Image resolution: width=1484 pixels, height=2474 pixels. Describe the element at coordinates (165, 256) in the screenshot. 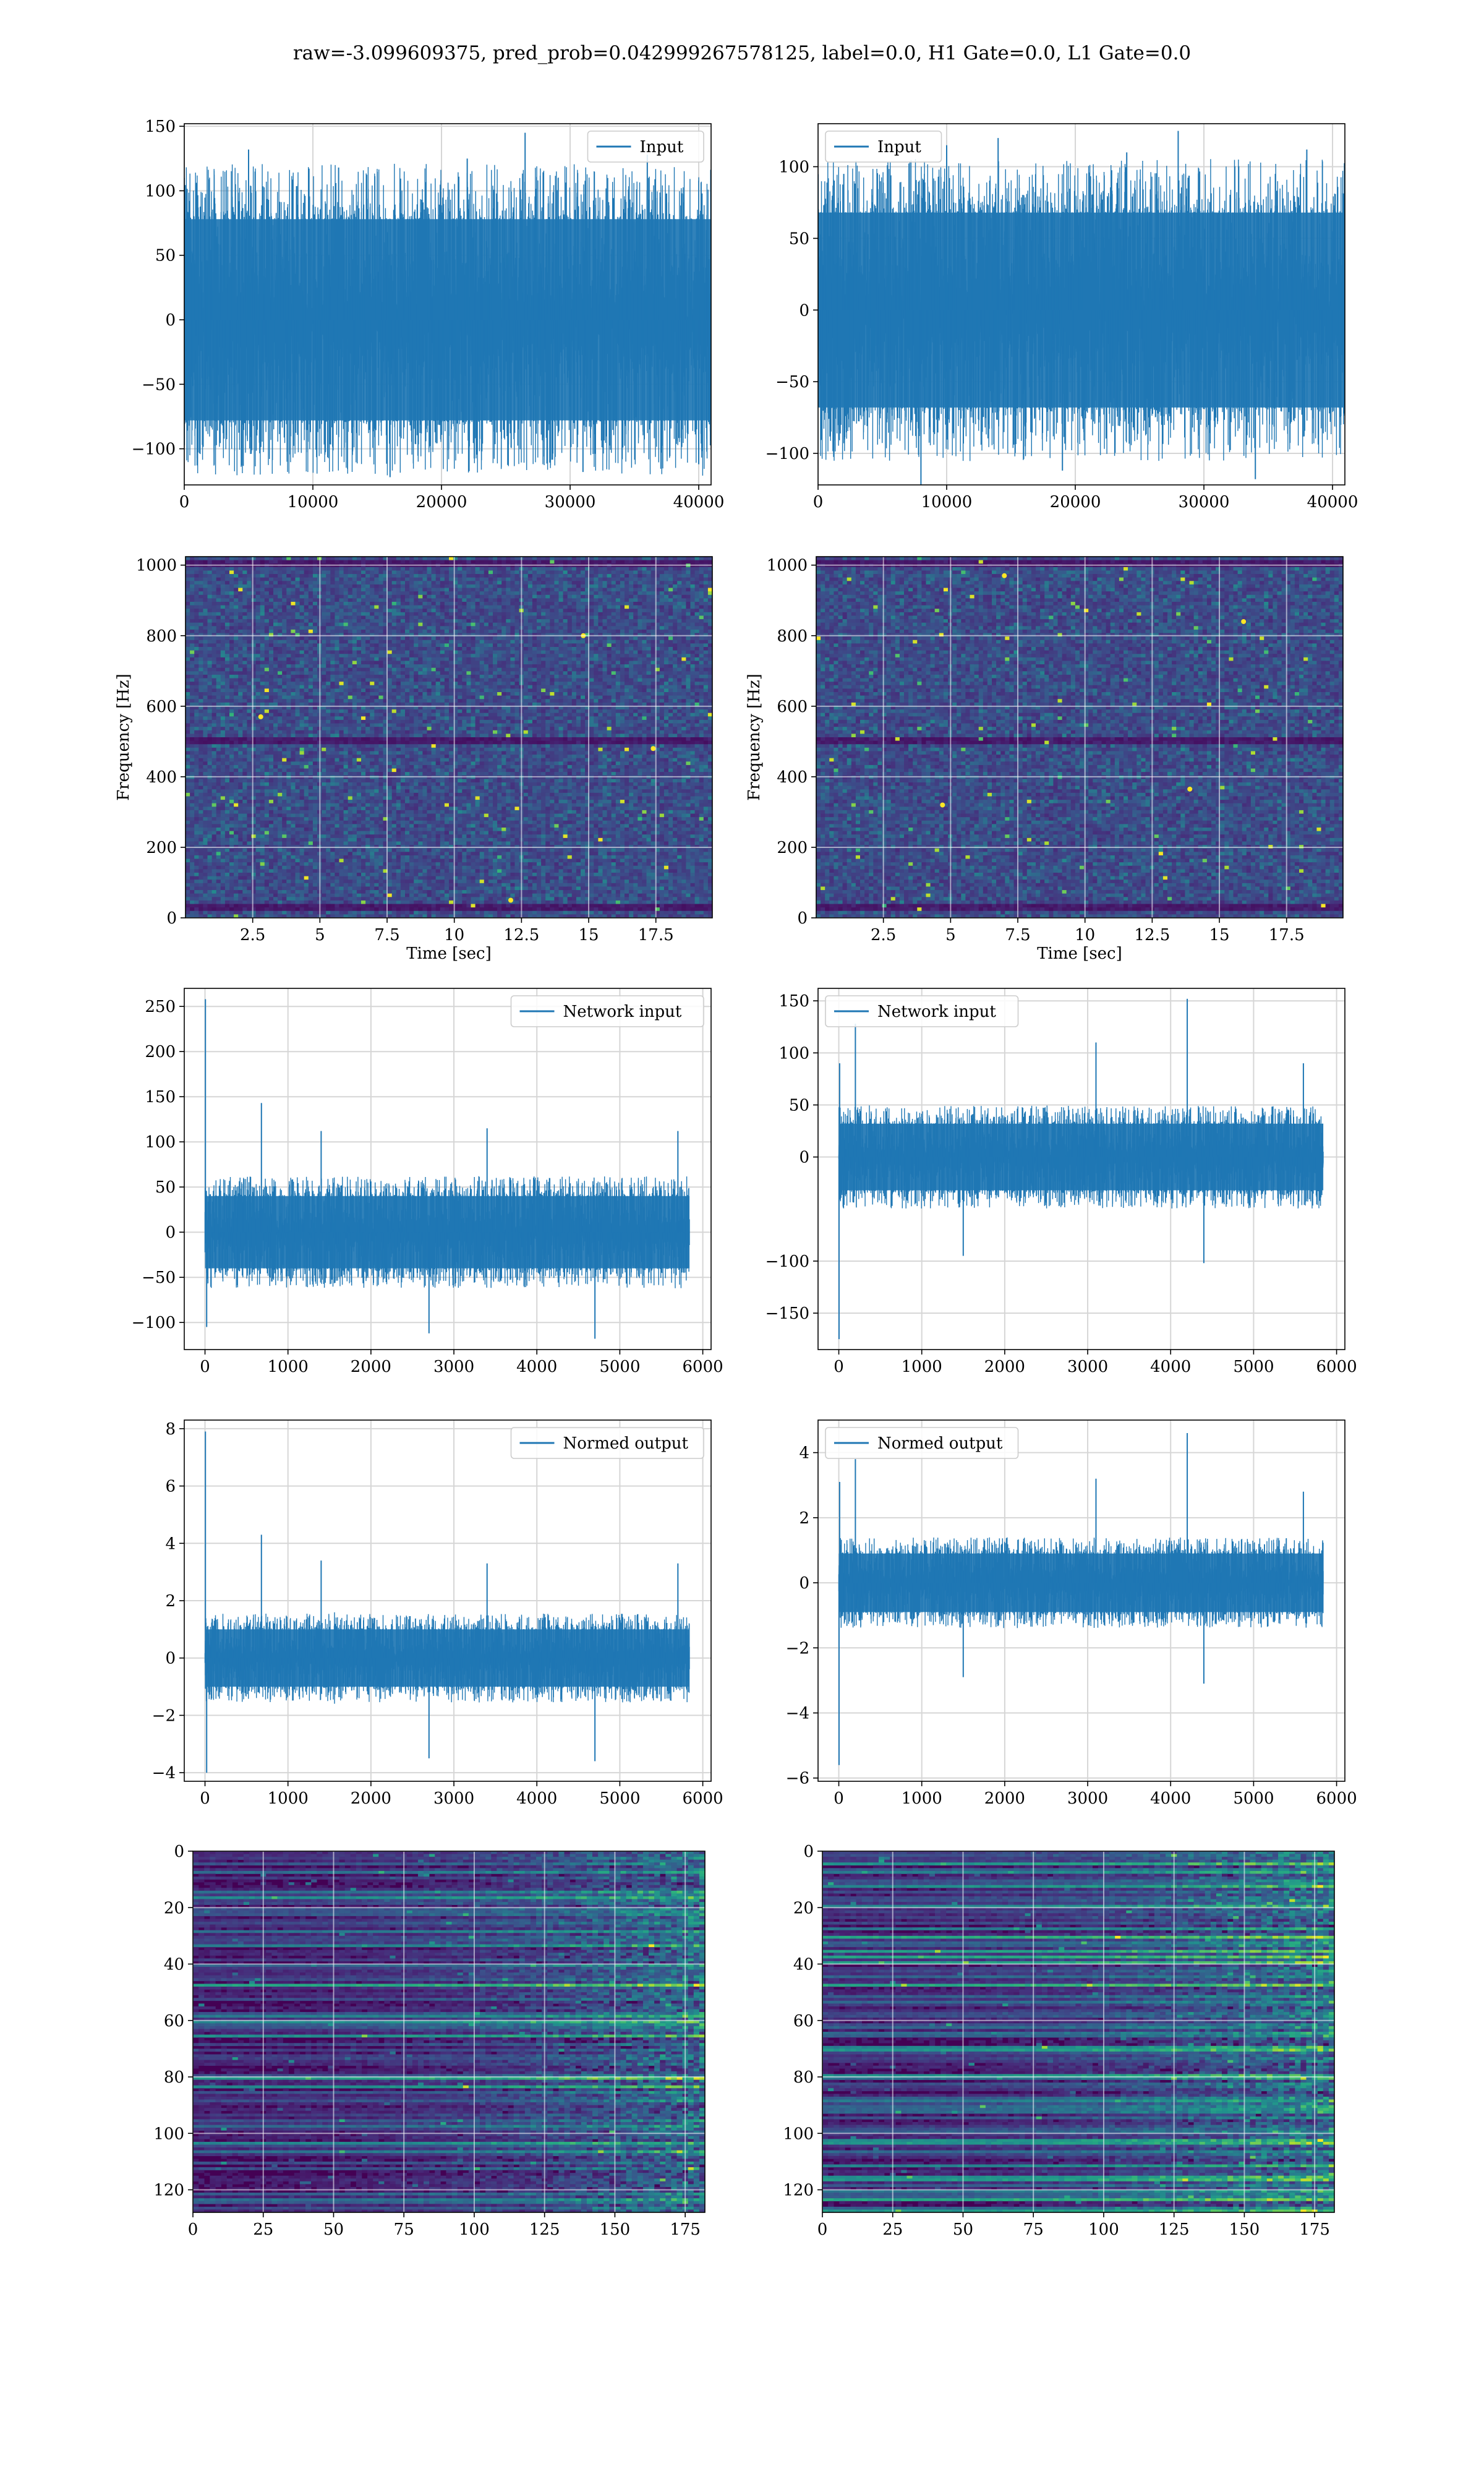

I see `y-tick-label: 50` at that location.